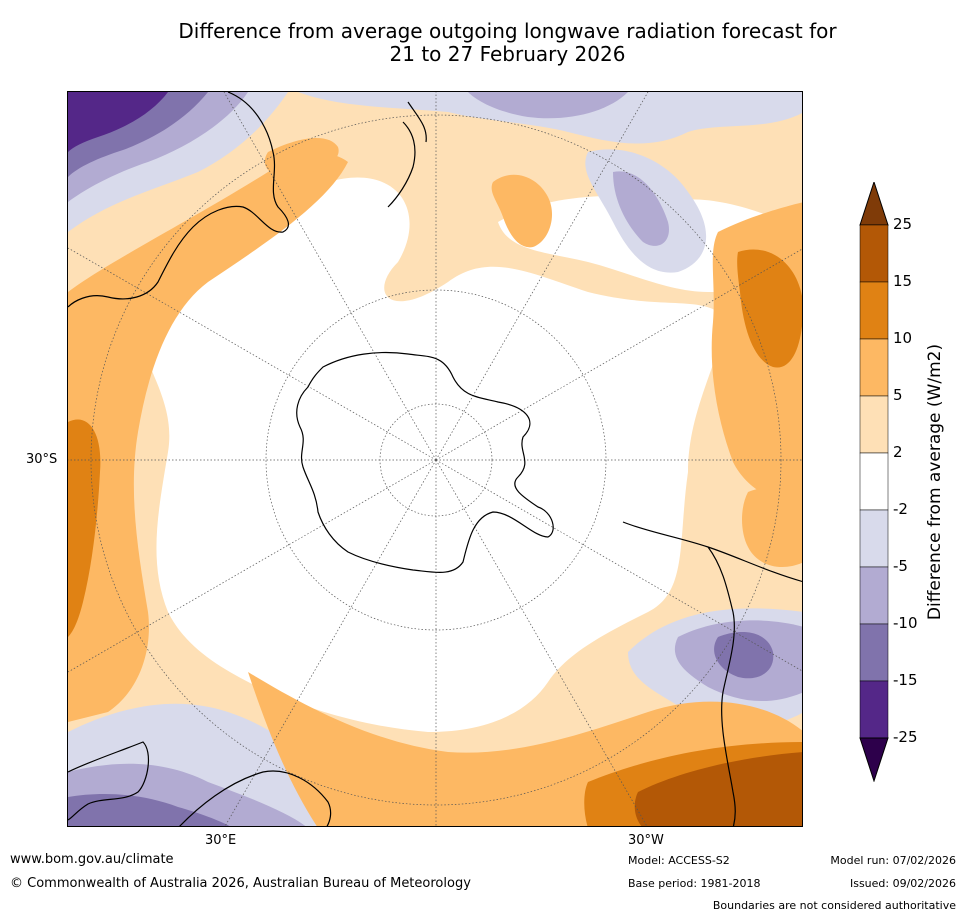 The height and width of the screenshot is (919, 965). Describe the element at coordinates (900, 566) in the screenshot. I see `colorbar-tick-neg5: -5` at that location.